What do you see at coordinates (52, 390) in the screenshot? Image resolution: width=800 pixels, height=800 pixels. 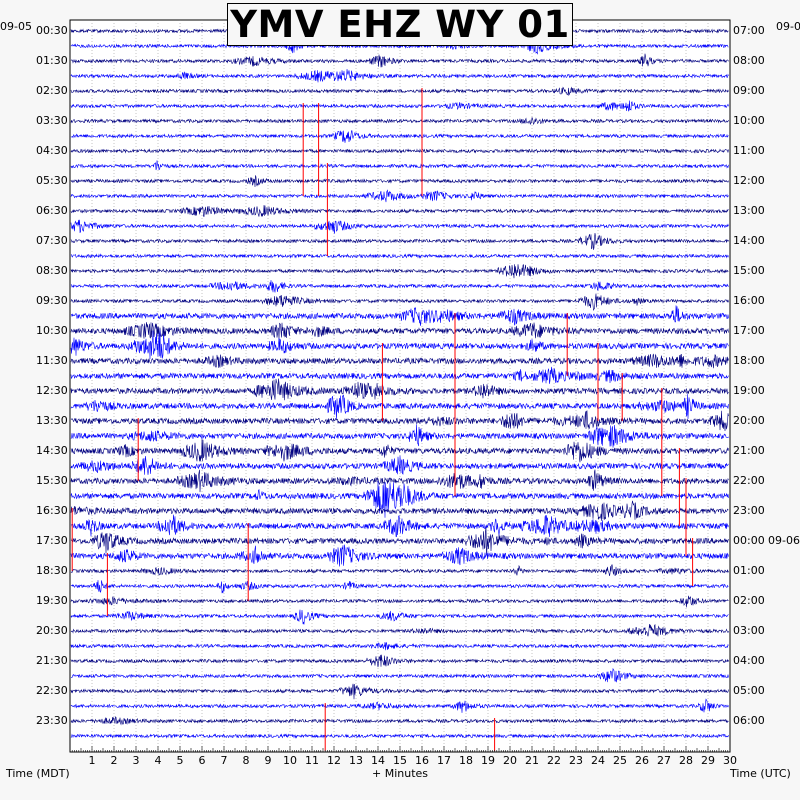 I see `left-time-label: 12:30` at bounding box center [52, 390].